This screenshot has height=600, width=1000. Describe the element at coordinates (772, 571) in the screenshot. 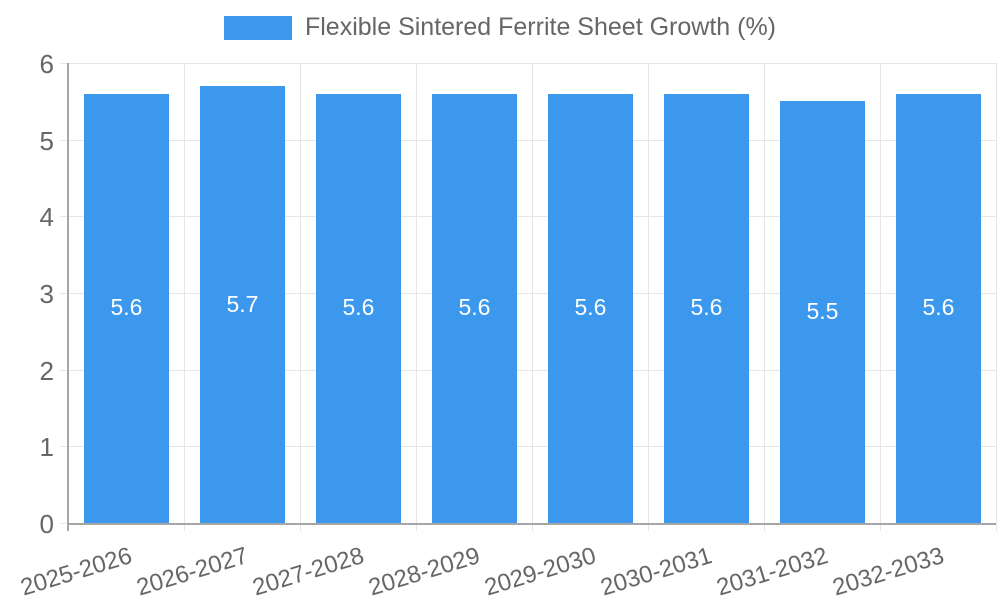

I see `x-tick-label: 2031-2032` at that location.